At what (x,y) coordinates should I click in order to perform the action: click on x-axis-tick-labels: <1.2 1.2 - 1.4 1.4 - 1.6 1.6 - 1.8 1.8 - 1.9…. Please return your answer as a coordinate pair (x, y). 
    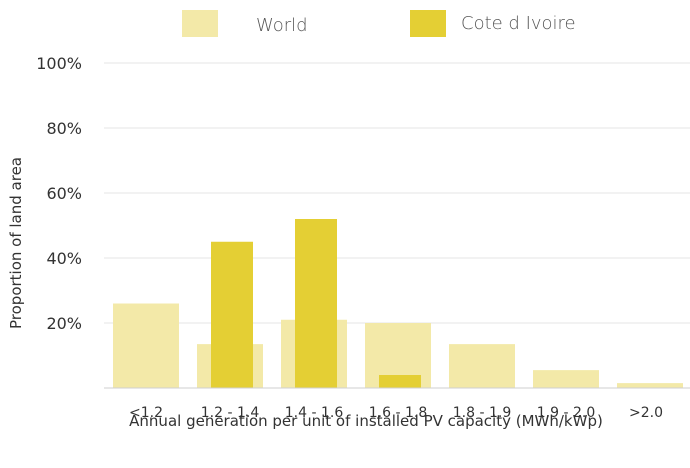
    Looking at the image, I should click on (396, 413).